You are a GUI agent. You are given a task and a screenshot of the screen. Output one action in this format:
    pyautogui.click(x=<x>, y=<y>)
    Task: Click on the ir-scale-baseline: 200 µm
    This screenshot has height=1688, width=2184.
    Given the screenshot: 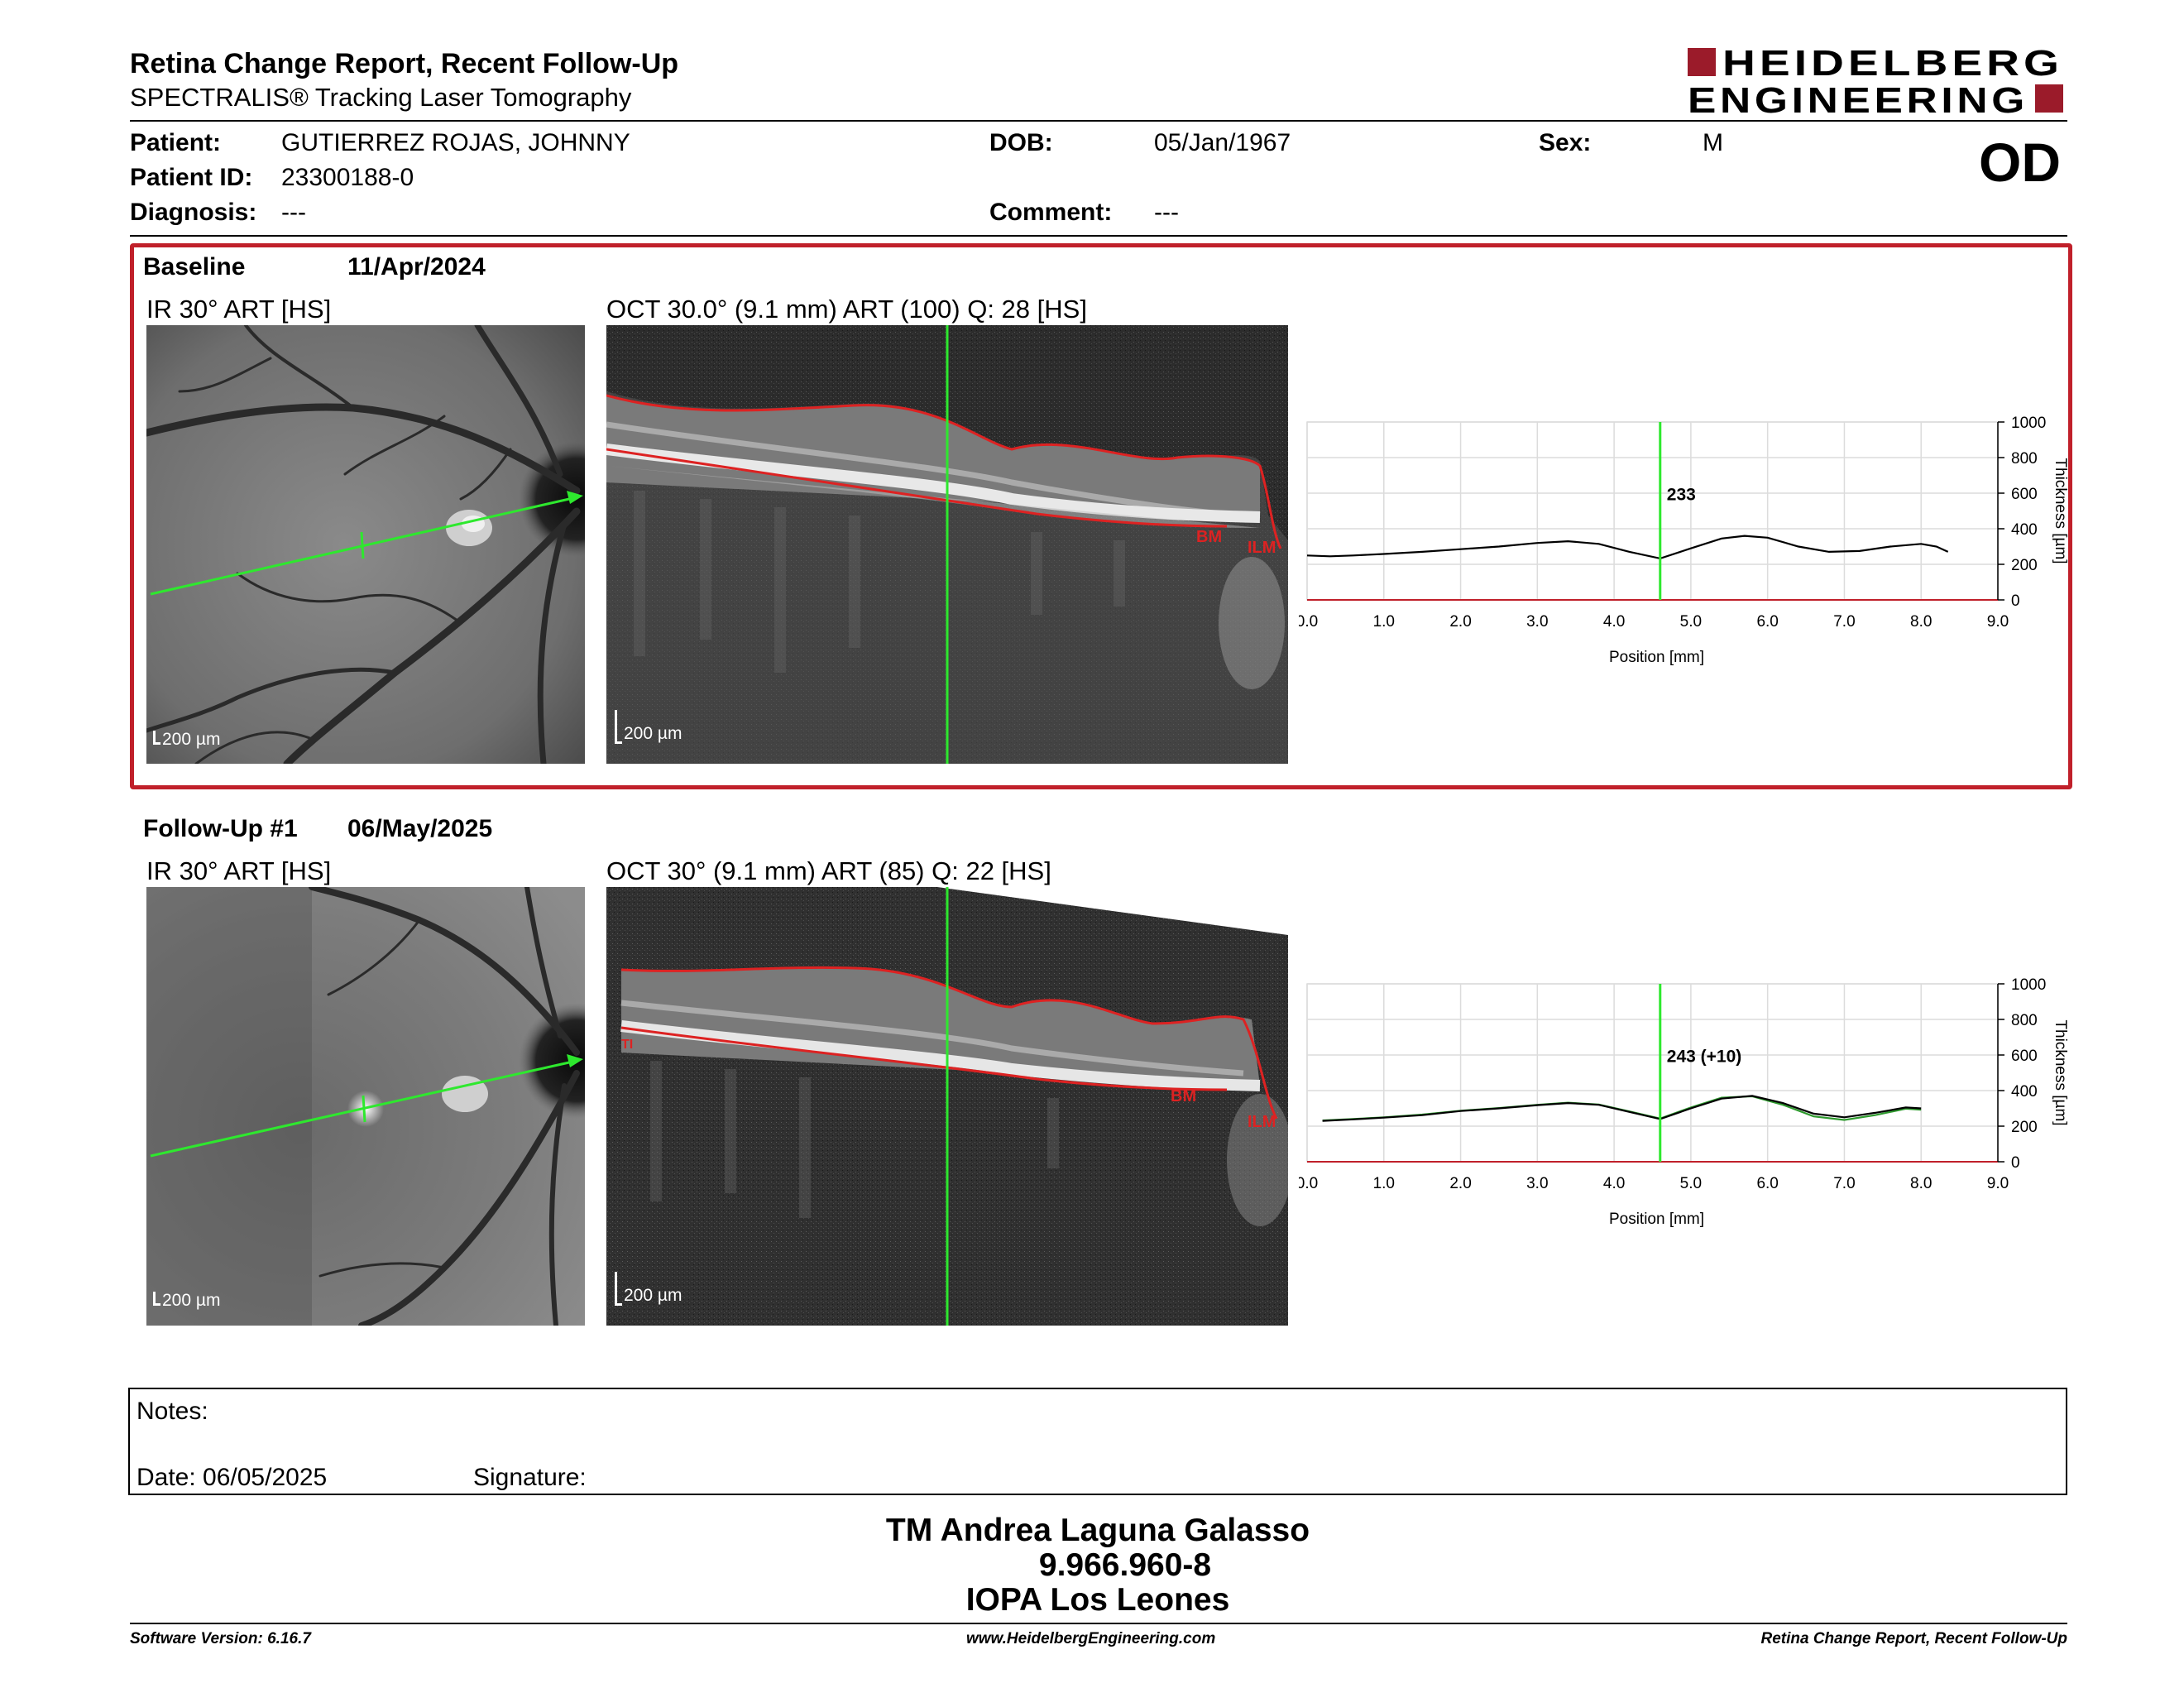 What is the action you would take?
    pyautogui.click(x=186, y=740)
    